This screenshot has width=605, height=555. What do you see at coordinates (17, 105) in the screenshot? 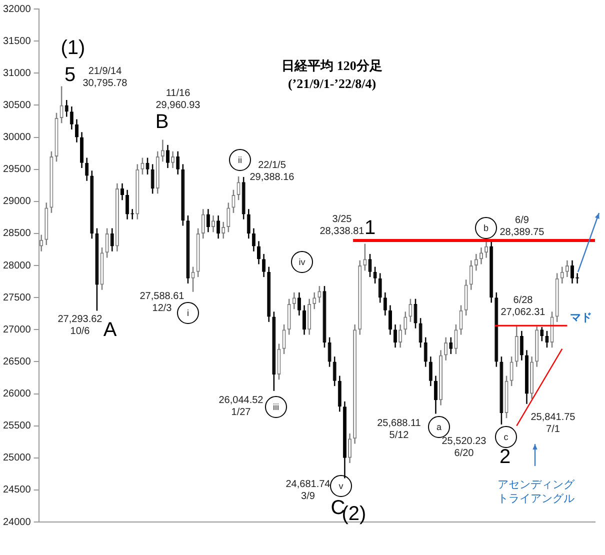
I see `y-tick-label: 30500` at bounding box center [17, 105].